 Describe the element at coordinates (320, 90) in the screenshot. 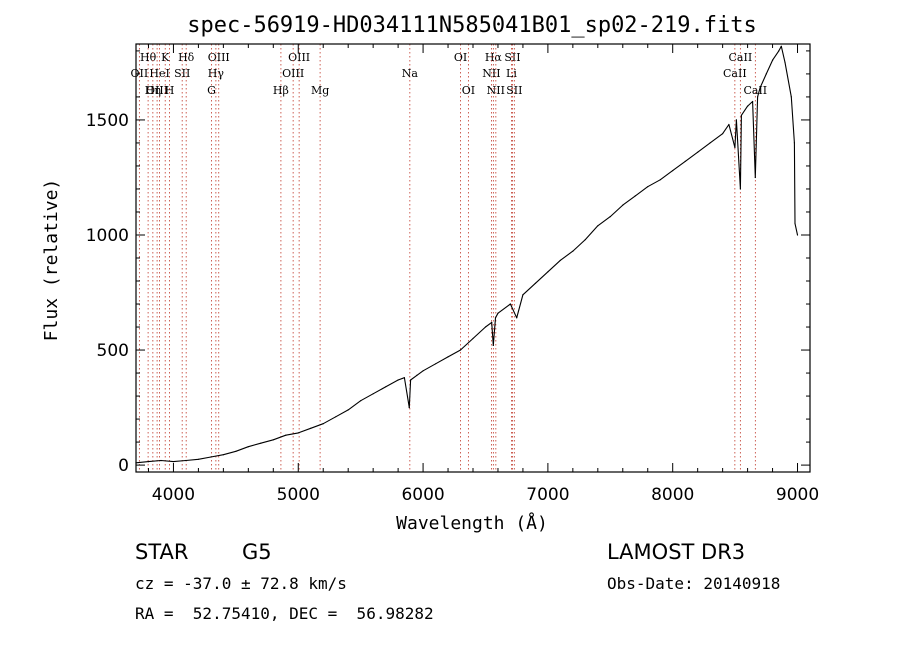

I see `line-label-15: Mg` at that location.